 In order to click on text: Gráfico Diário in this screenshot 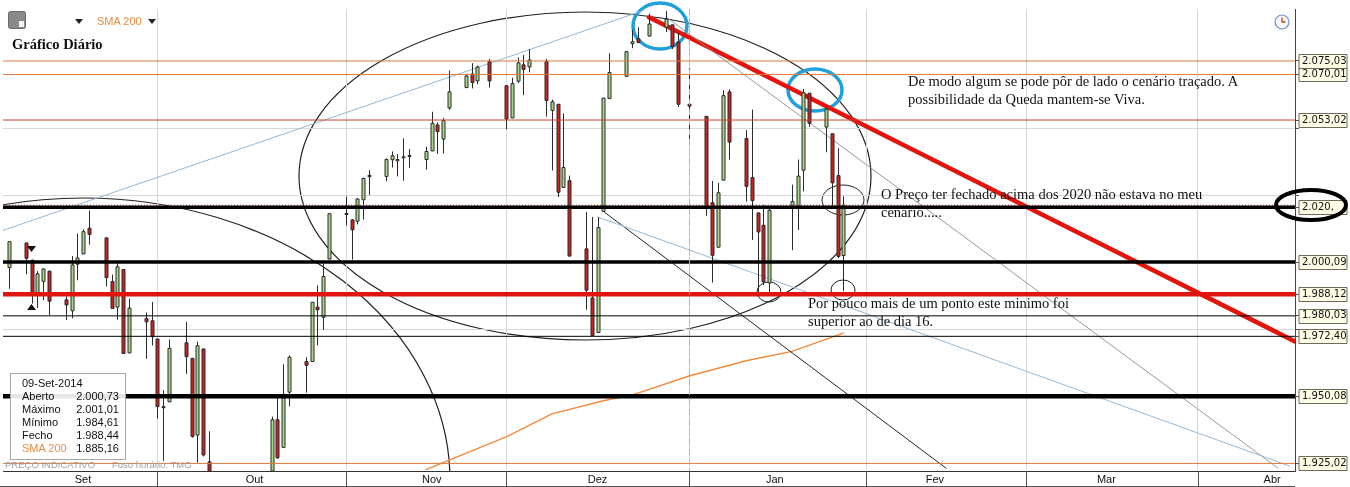, I will do `click(57, 44)`.